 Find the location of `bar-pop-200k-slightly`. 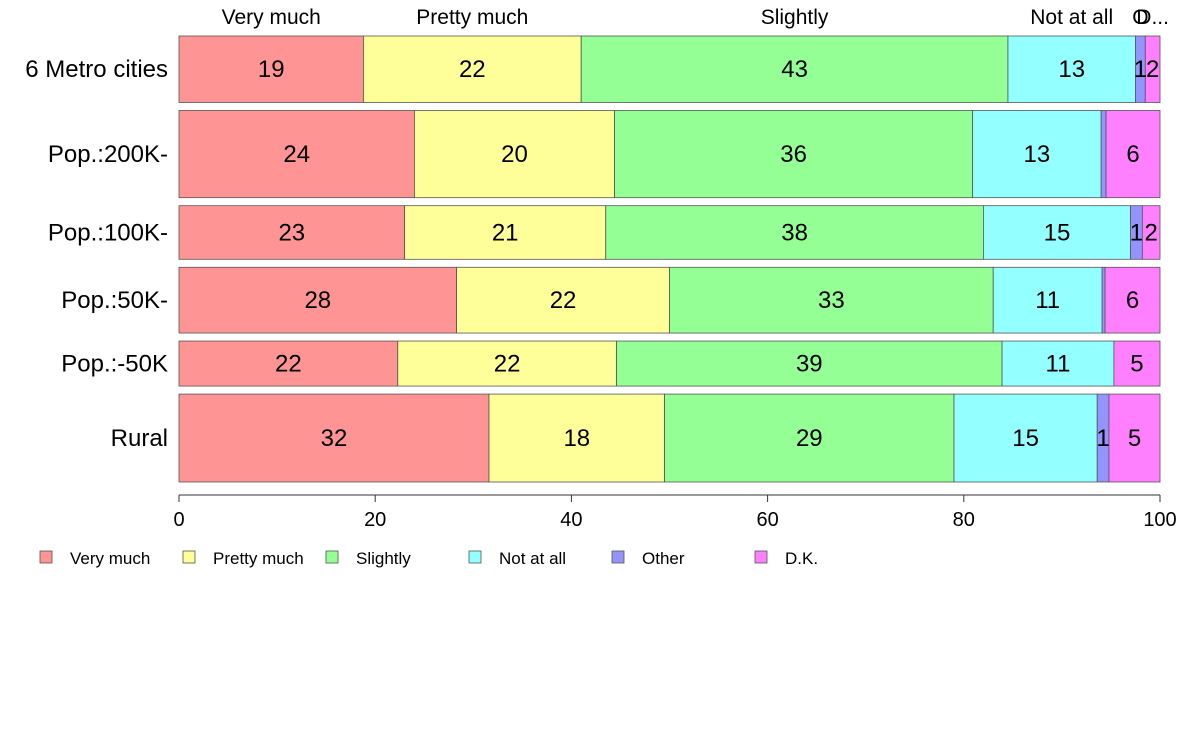

bar-pop-200k-slightly is located at coordinates (794, 154).